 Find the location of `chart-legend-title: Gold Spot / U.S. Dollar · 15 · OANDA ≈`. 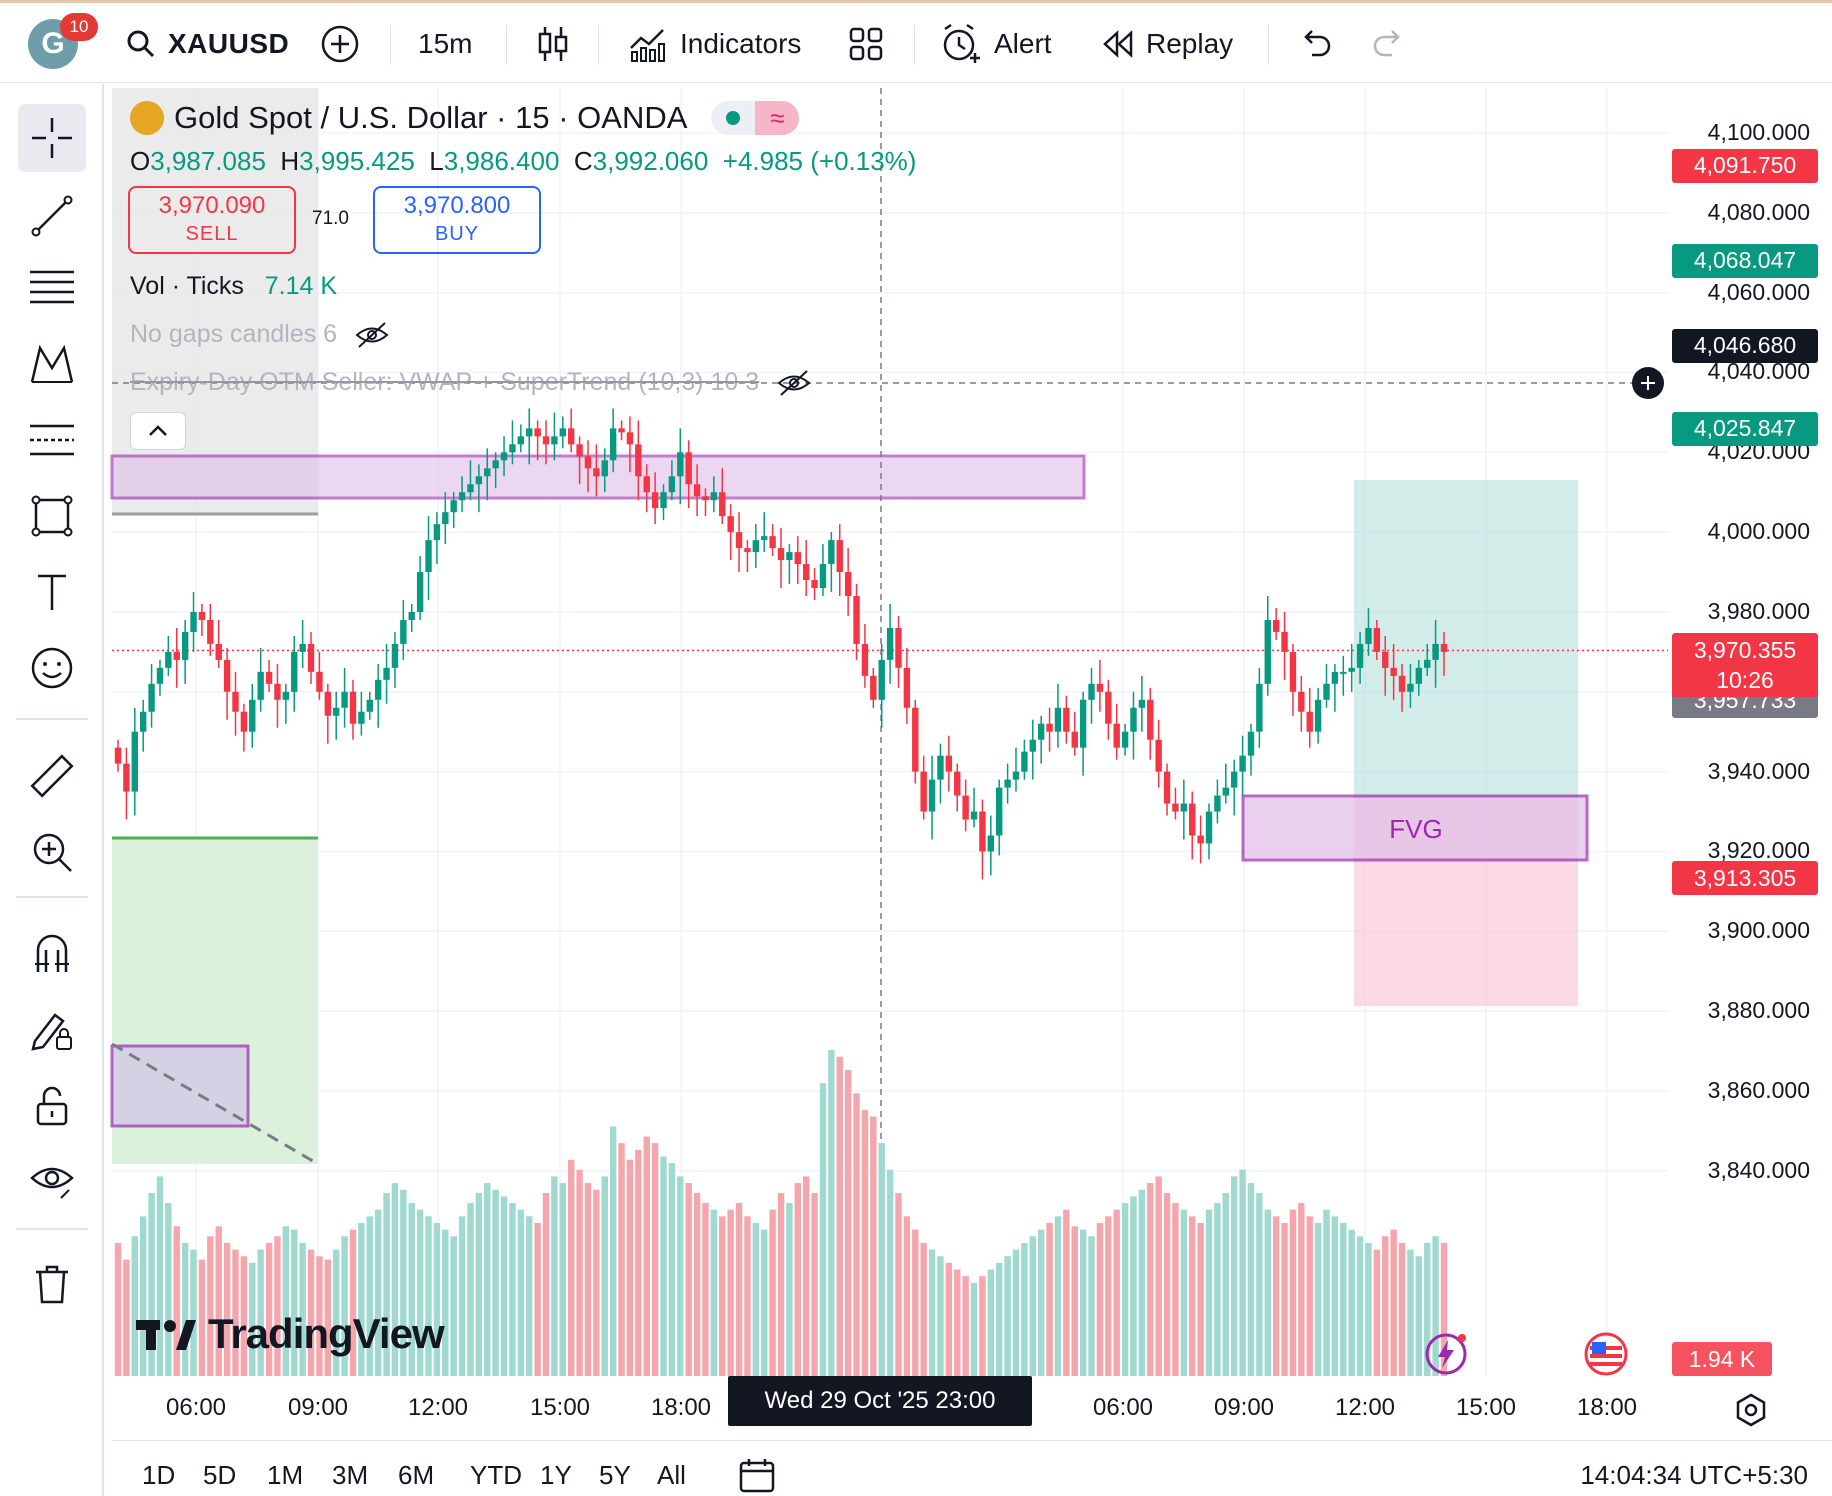

chart-legend-title: Gold Spot / U.S. Dollar · 15 · OANDA ≈ is located at coordinates (465, 118).